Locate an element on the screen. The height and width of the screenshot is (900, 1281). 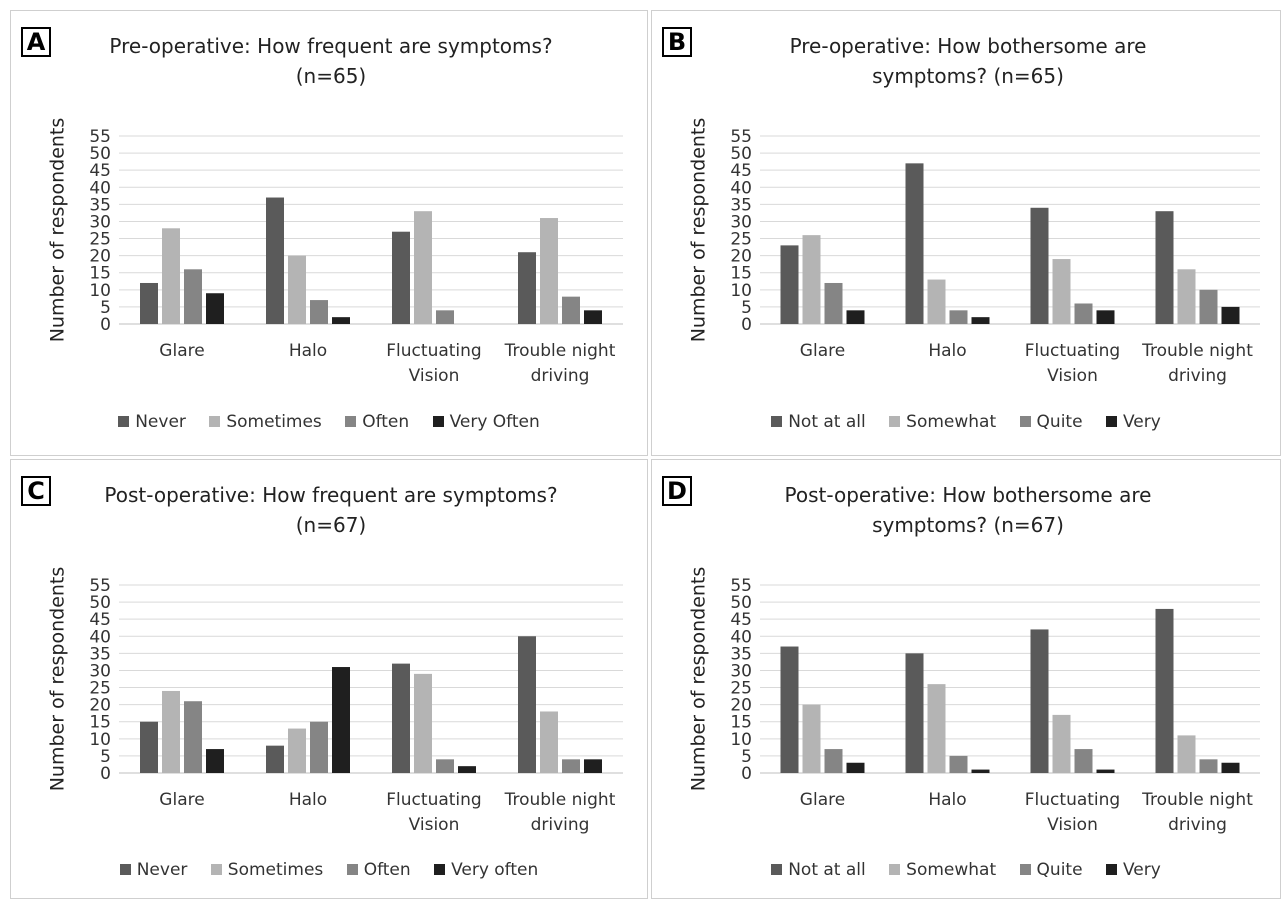
legend-label: Very is located at coordinates (1141, 870).